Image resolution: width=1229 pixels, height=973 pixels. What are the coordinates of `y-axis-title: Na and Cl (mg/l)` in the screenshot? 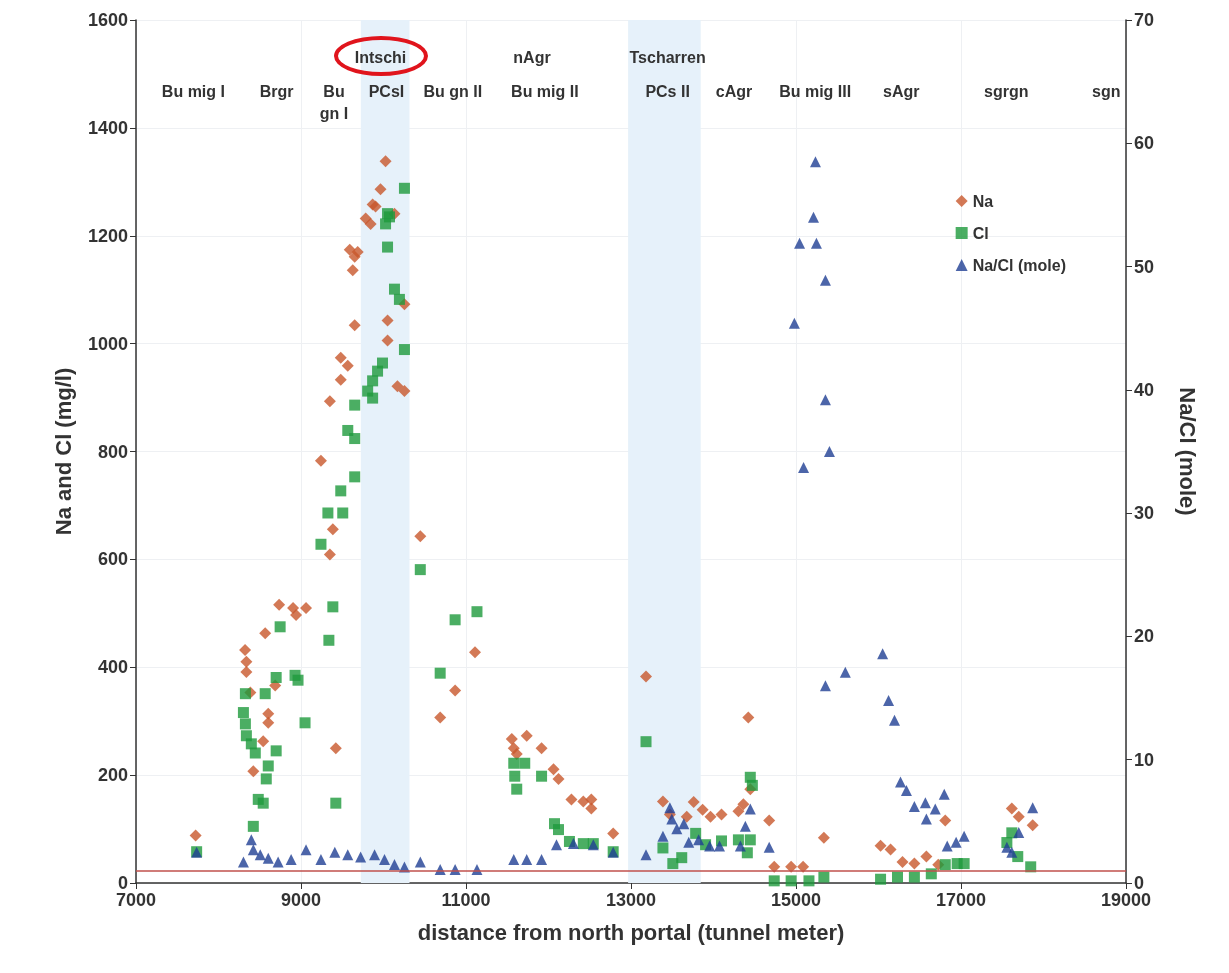 It's located at (63, 451).